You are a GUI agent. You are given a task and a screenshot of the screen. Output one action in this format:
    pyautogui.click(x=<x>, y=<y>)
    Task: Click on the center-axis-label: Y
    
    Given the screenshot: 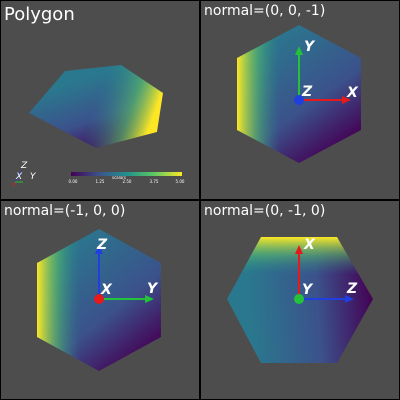 What is the action you would take?
    pyautogui.click(x=308, y=290)
    